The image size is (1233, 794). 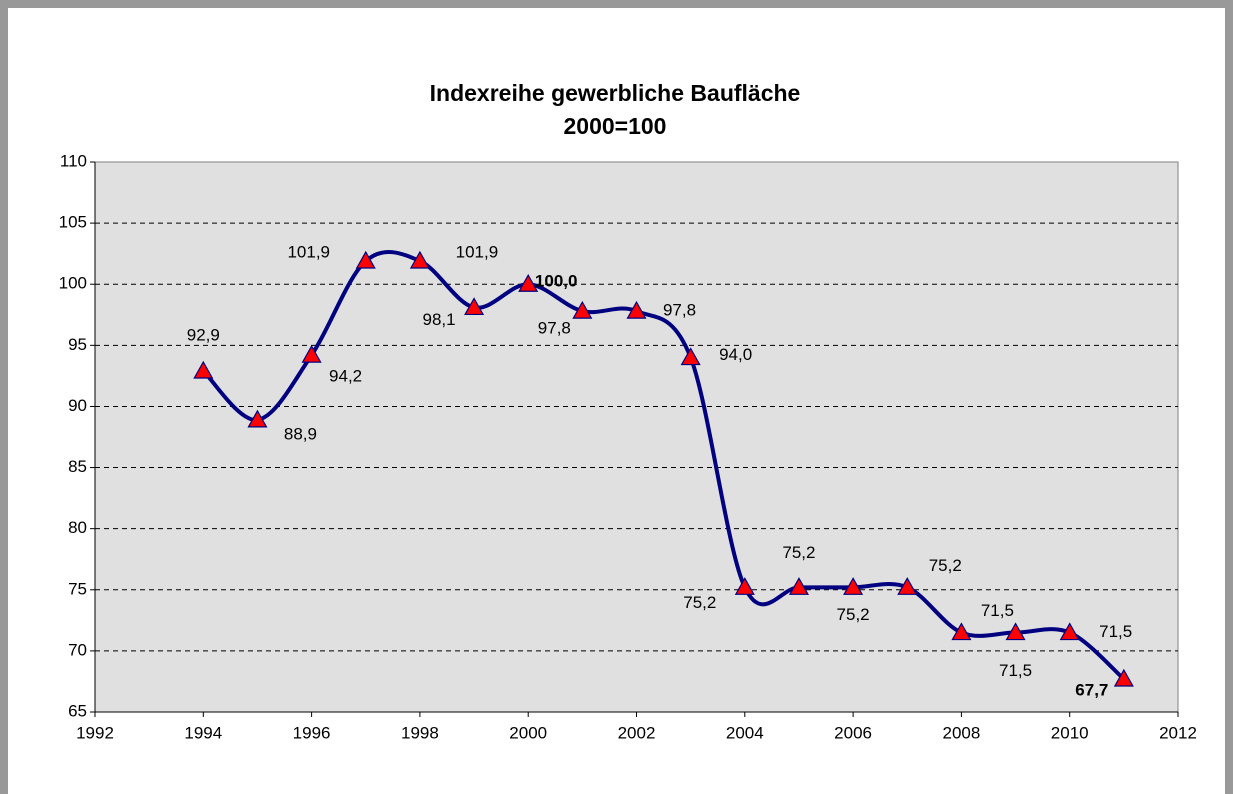 What do you see at coordinates (1070, 732) in the screenshot?
I see `x-tick-label: 2010` at bounding box center [1070, 732].